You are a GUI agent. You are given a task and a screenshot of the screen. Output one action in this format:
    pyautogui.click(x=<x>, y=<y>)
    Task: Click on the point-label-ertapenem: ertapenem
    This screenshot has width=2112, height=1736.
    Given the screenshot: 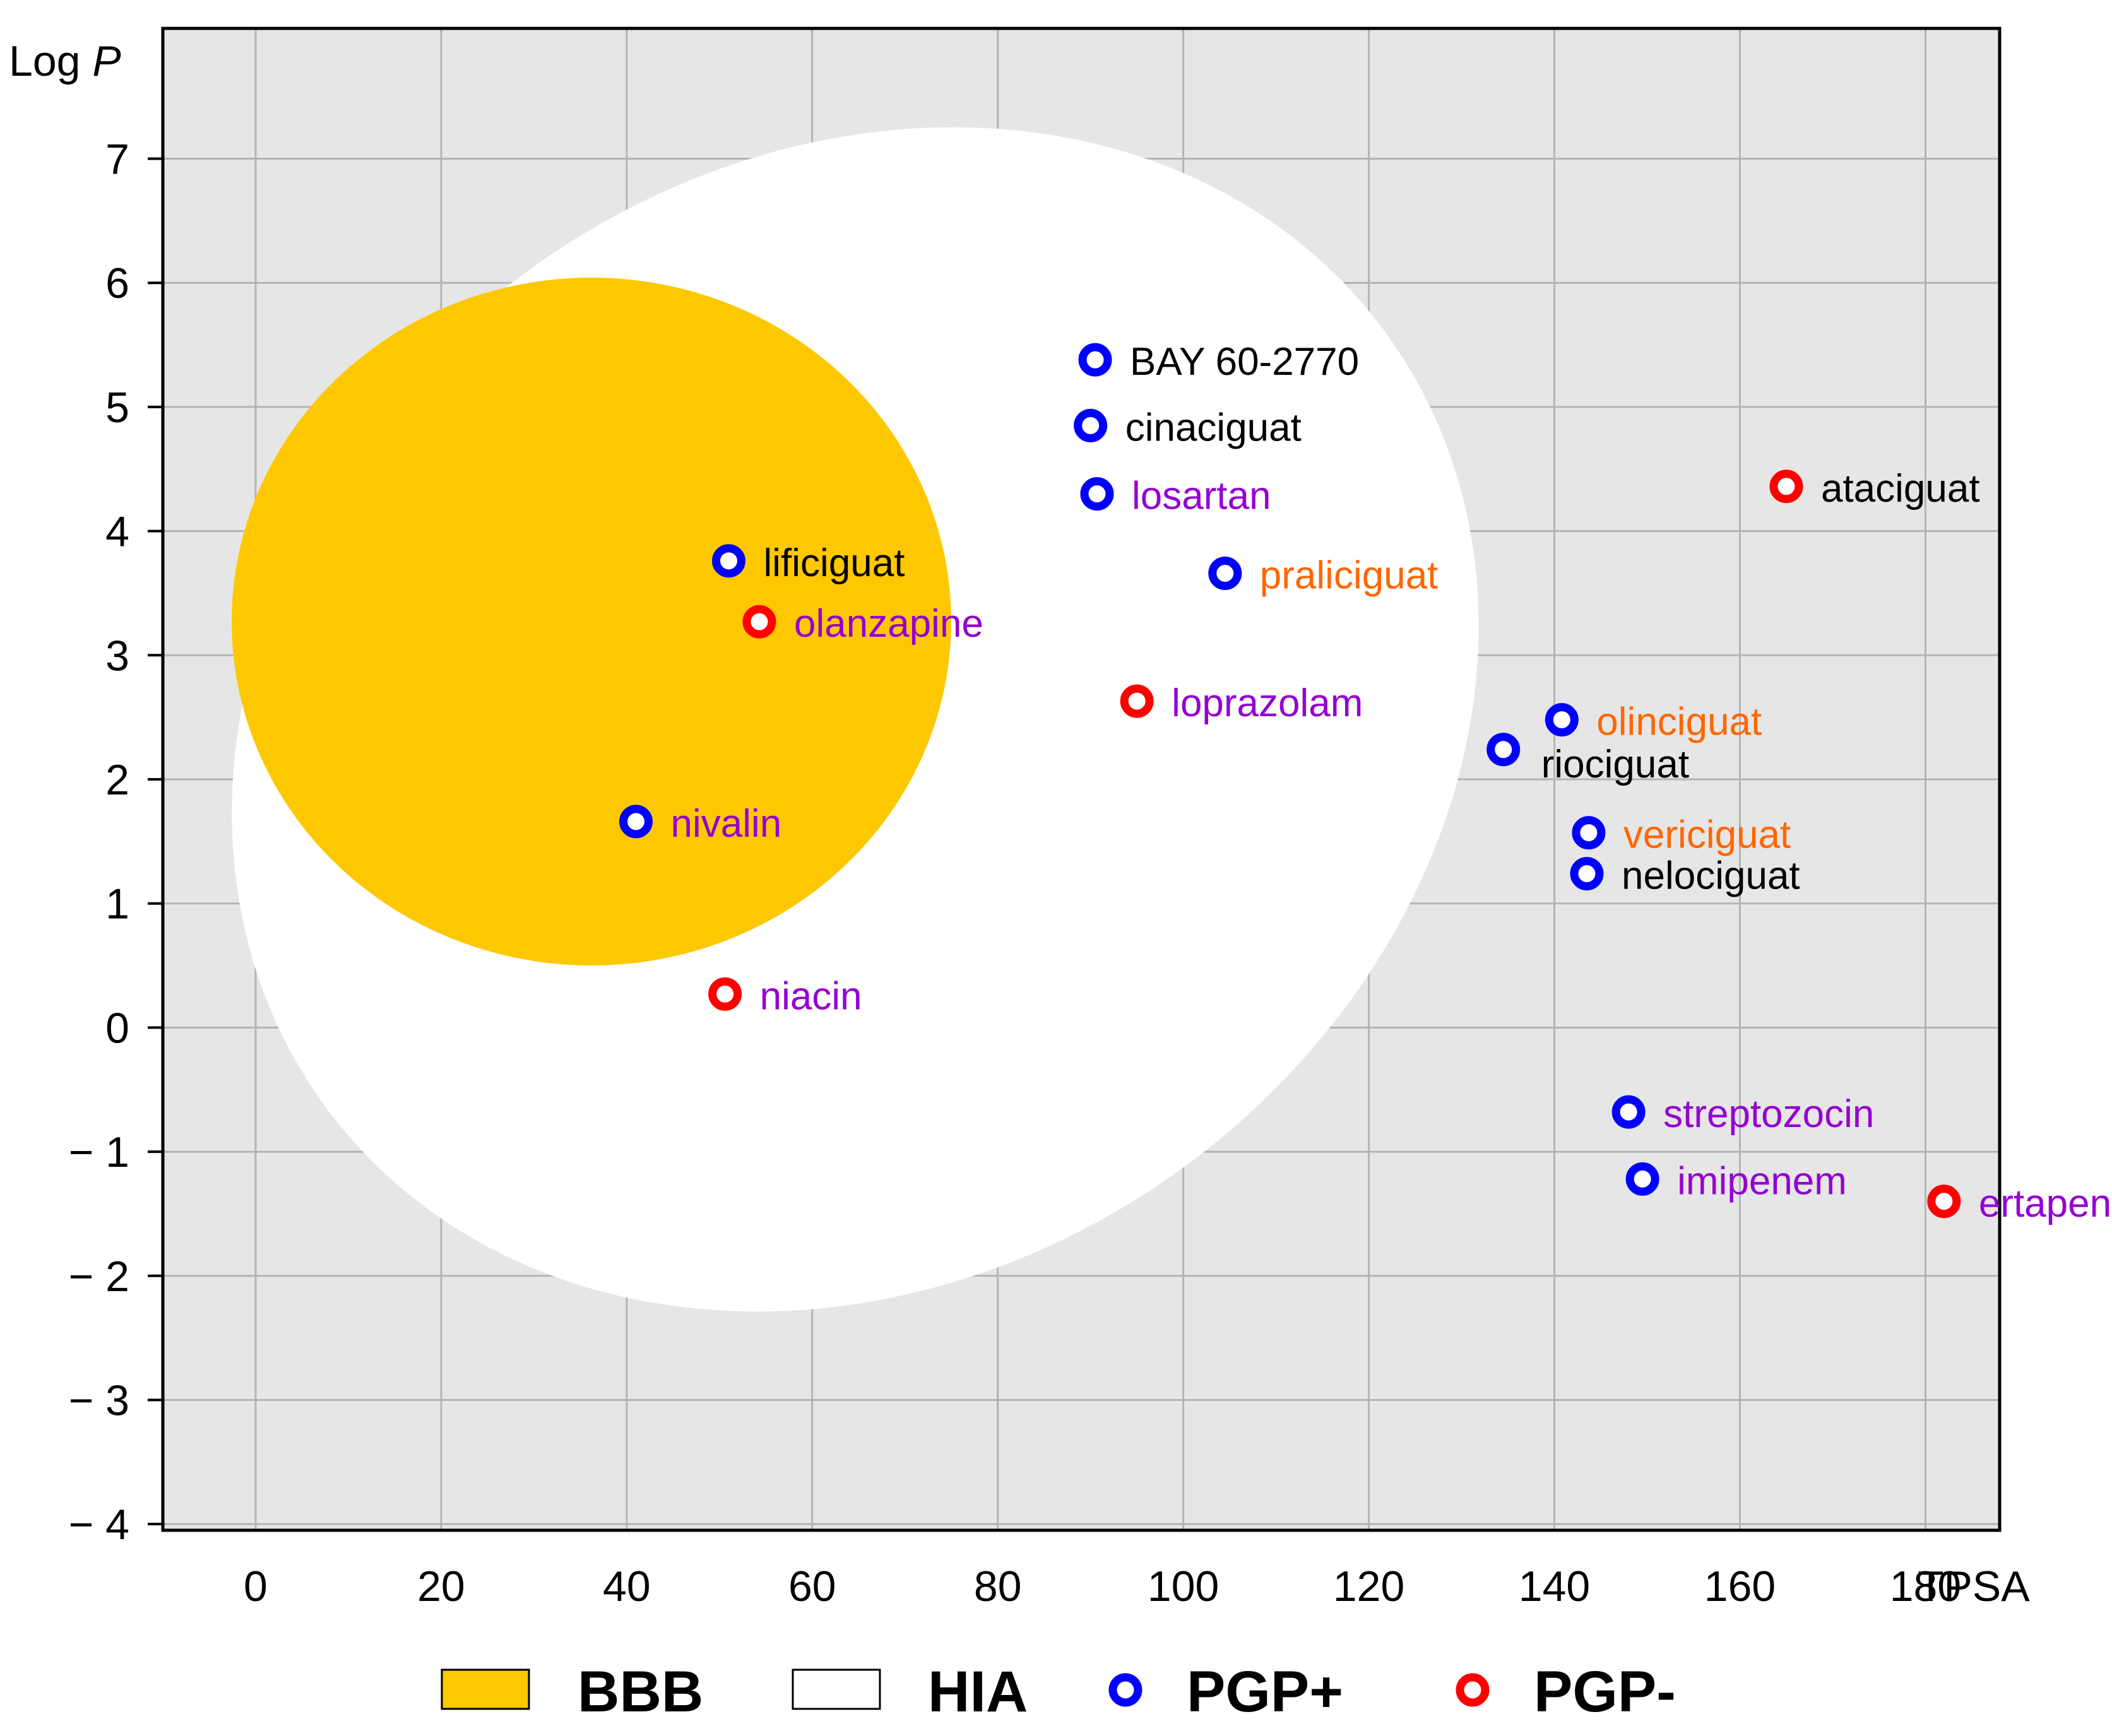 What is the action you would take?
    pyautogui.click(x=2045, y=1203)
    